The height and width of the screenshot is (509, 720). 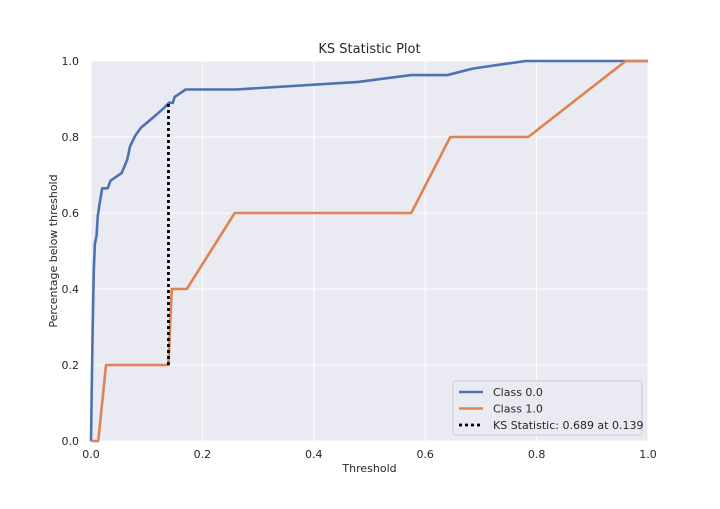 What do you see at coordinates (518, 392) in the screenshot?
I see `legend-label: Class 0.0` at bounding box center [518, 392].